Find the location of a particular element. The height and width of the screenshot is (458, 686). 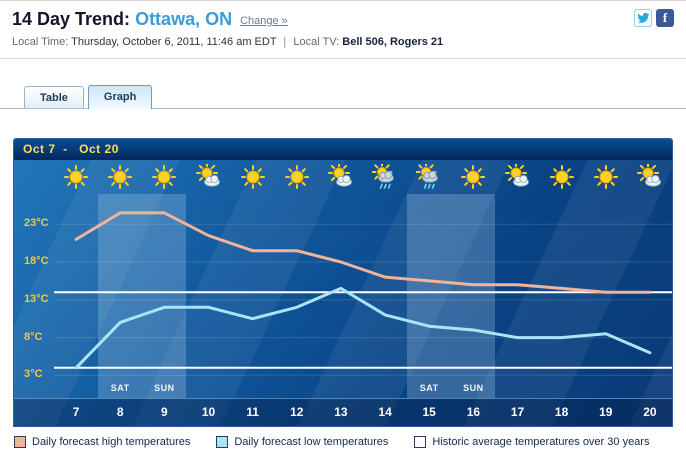

x-axis-day-label: 15 is located at coordinates (429, 412).